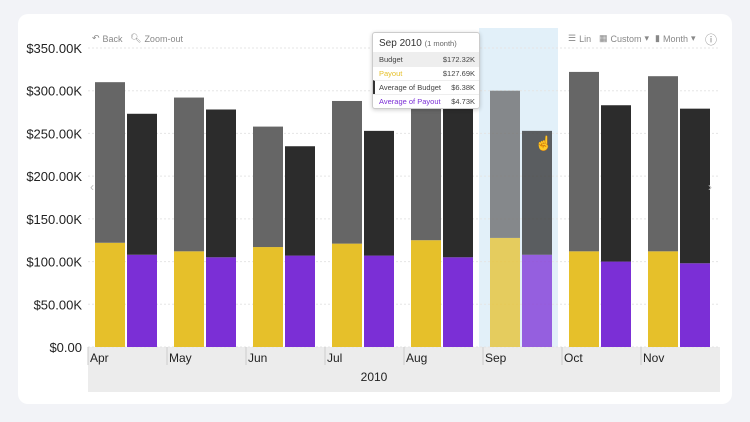 The image size is (750, 422). I want to click on y-tick-label: $300.00K, so click(54, 91).